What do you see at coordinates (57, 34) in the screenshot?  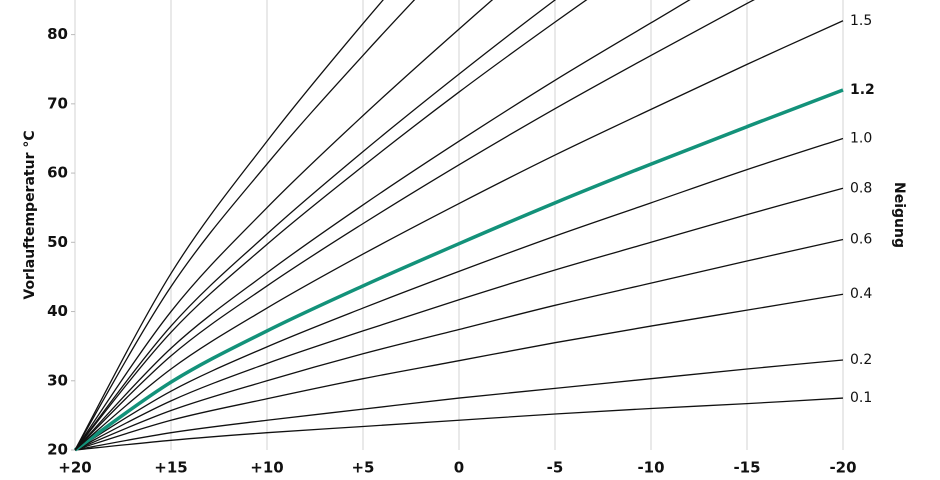 I see `y-tick-label: 80` at bounding box center [57, 34].